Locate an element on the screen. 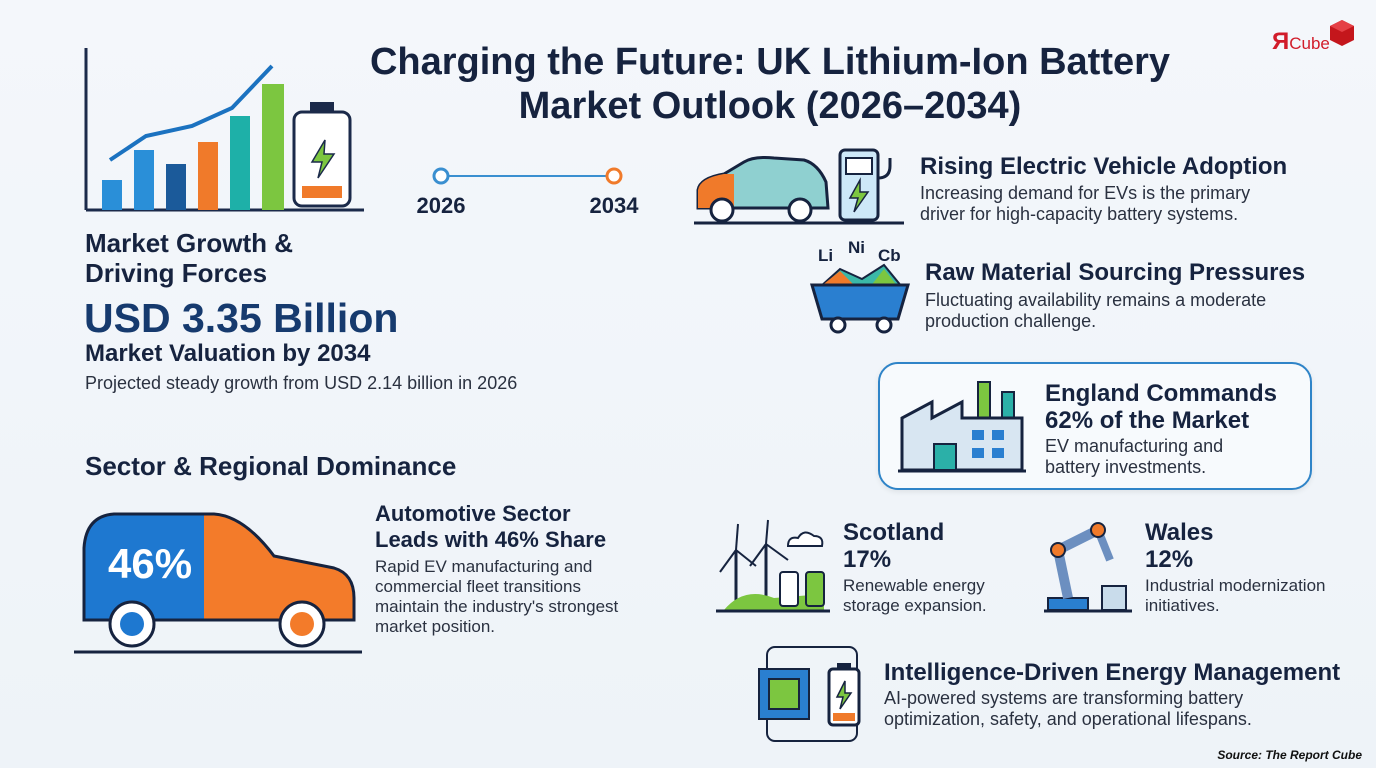 The image size is (1376, 768). sector-title: Automotive Sector Leads with 46% Share is located at coordinates (491, 526).